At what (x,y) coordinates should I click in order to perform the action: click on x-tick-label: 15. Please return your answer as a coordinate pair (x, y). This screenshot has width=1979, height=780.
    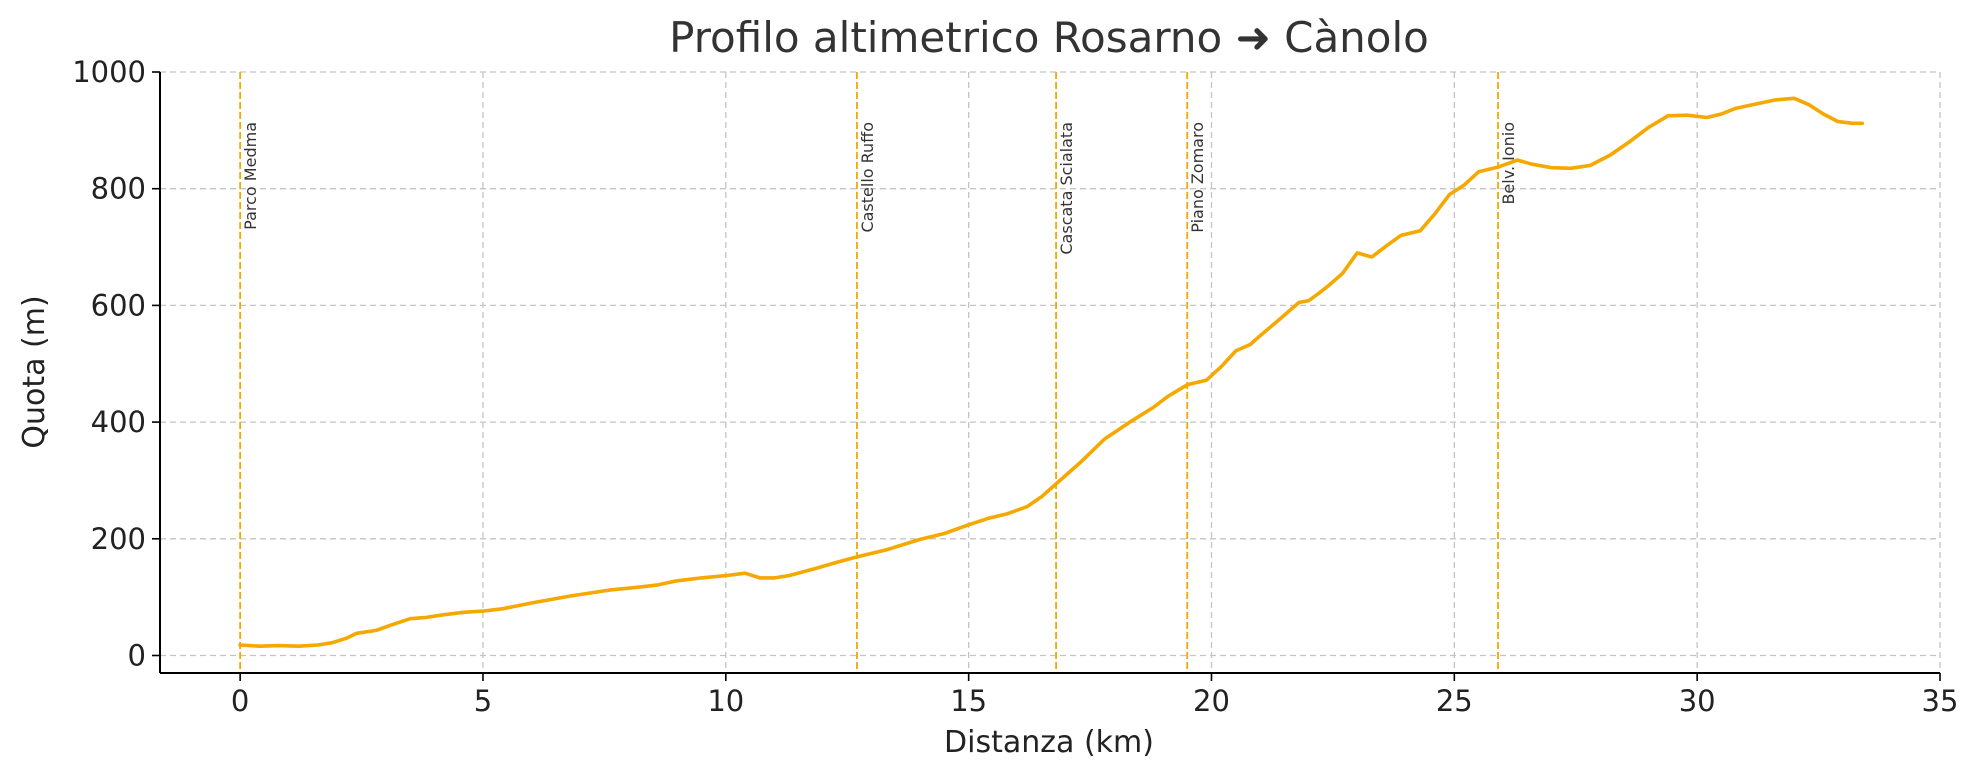
    Looking at the image, I should click on (968, 701).